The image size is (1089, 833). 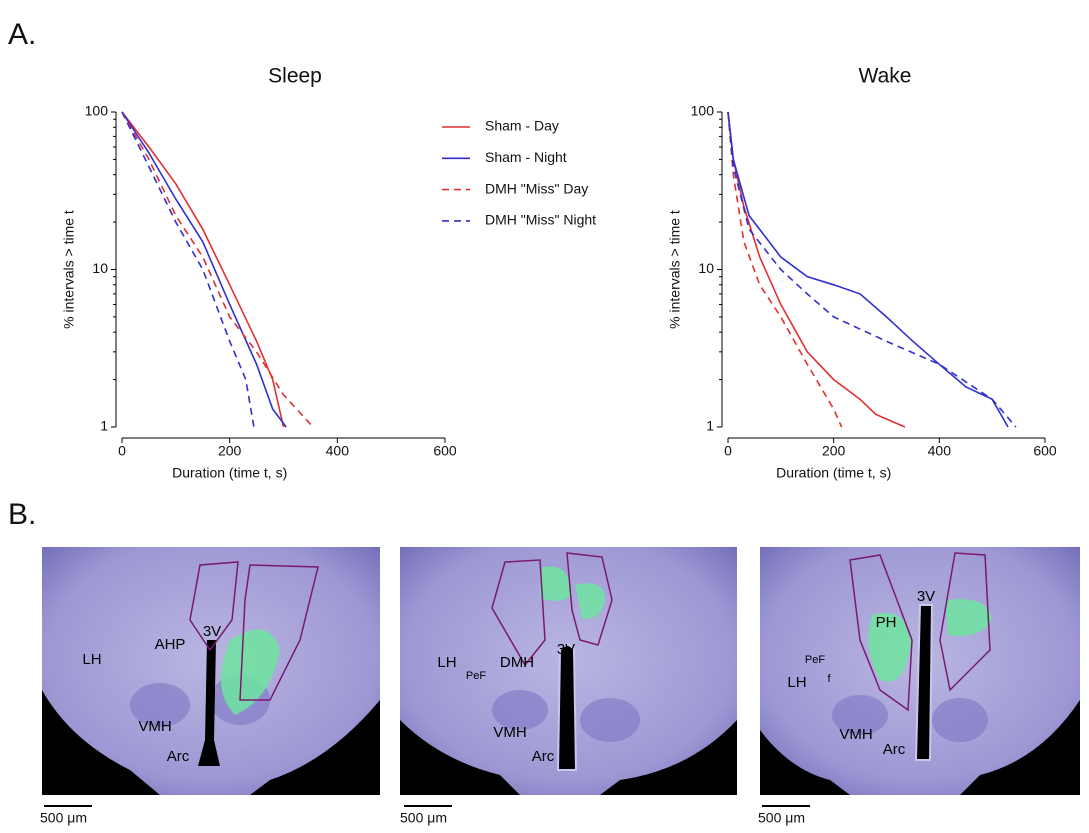 I want to click on legend-label: DMH "Miss" Night, so click(x=540, y=220).